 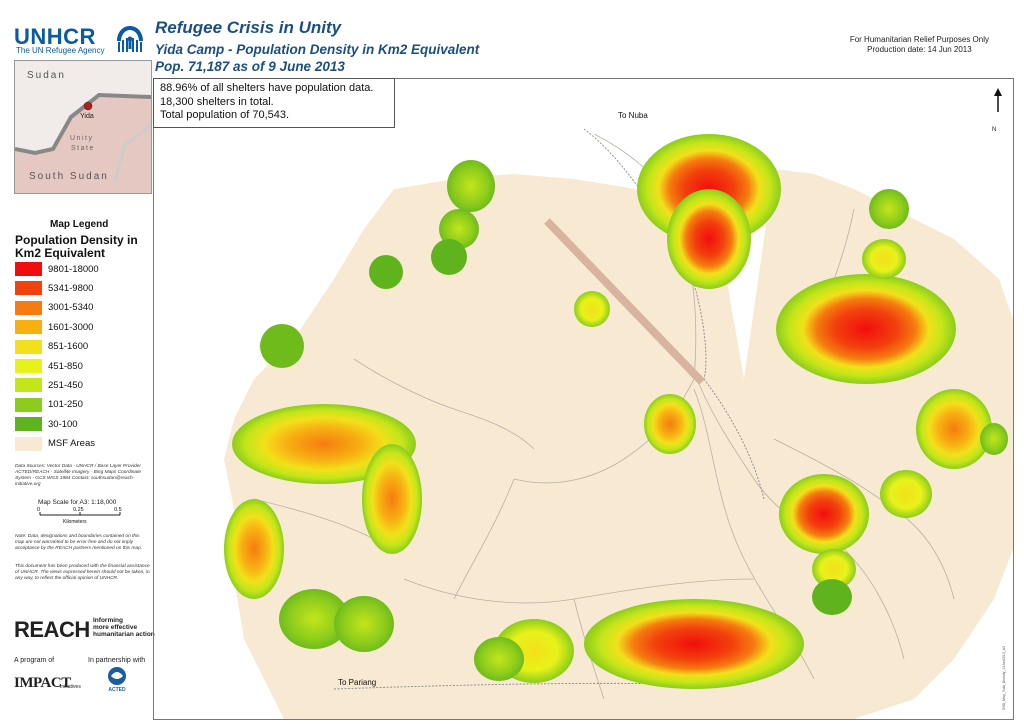 I want to click on legend-item: 9801-18000, so click(x=57, y=269).